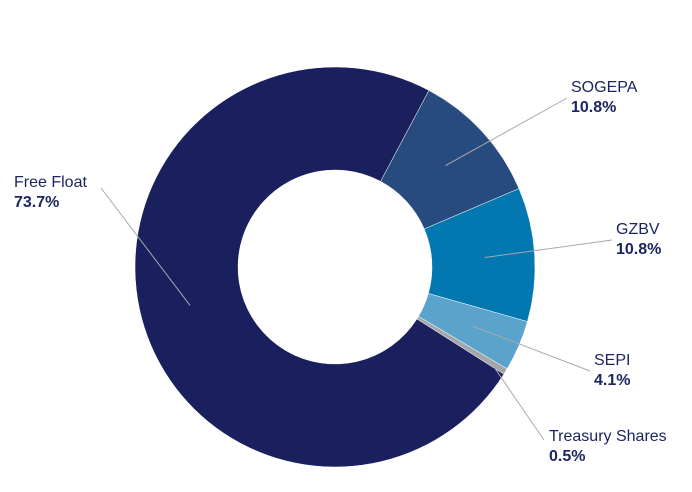 The image size is (692, 492). I want to click on label-gzbv-value: 10.8%, so click(638, 249).